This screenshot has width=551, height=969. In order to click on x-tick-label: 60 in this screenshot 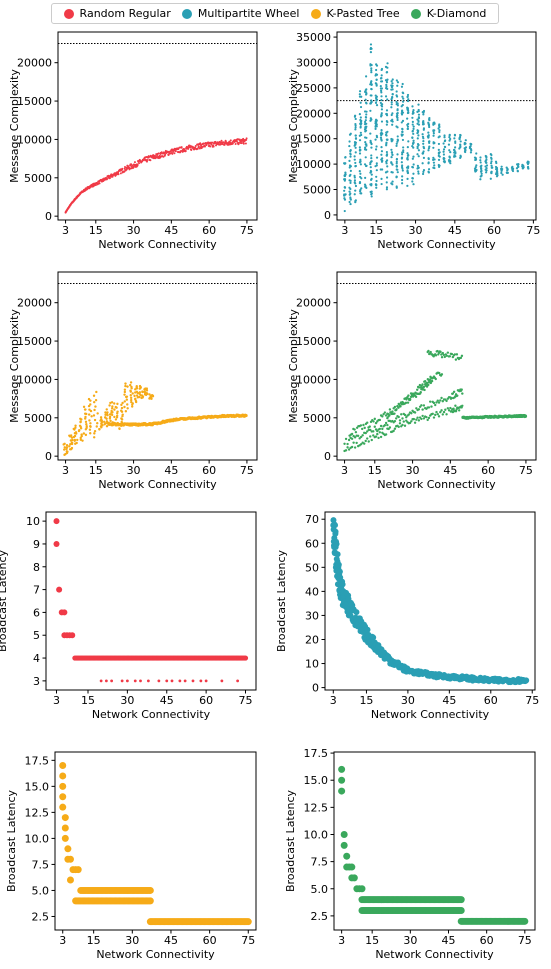, I will do `click(487, 940)`.